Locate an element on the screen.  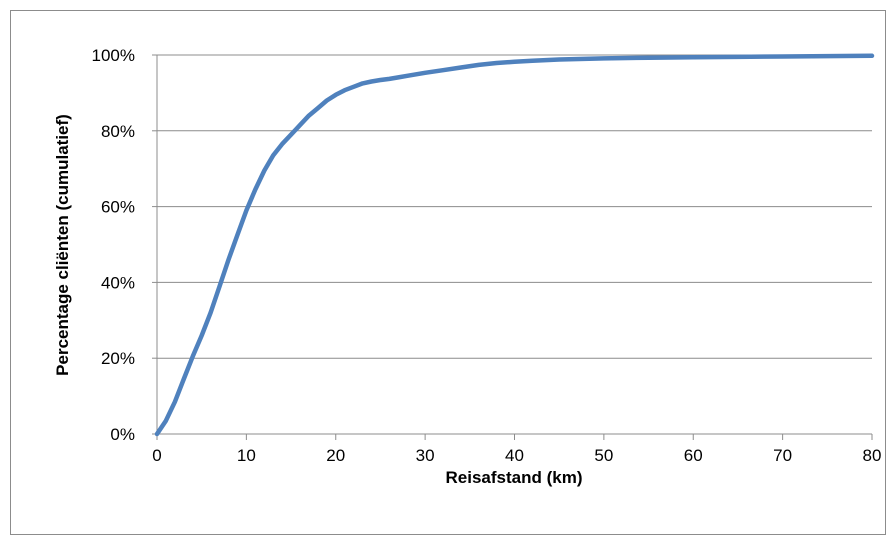
x-tick-label-70: 70 is located at coordinates (782, 455).